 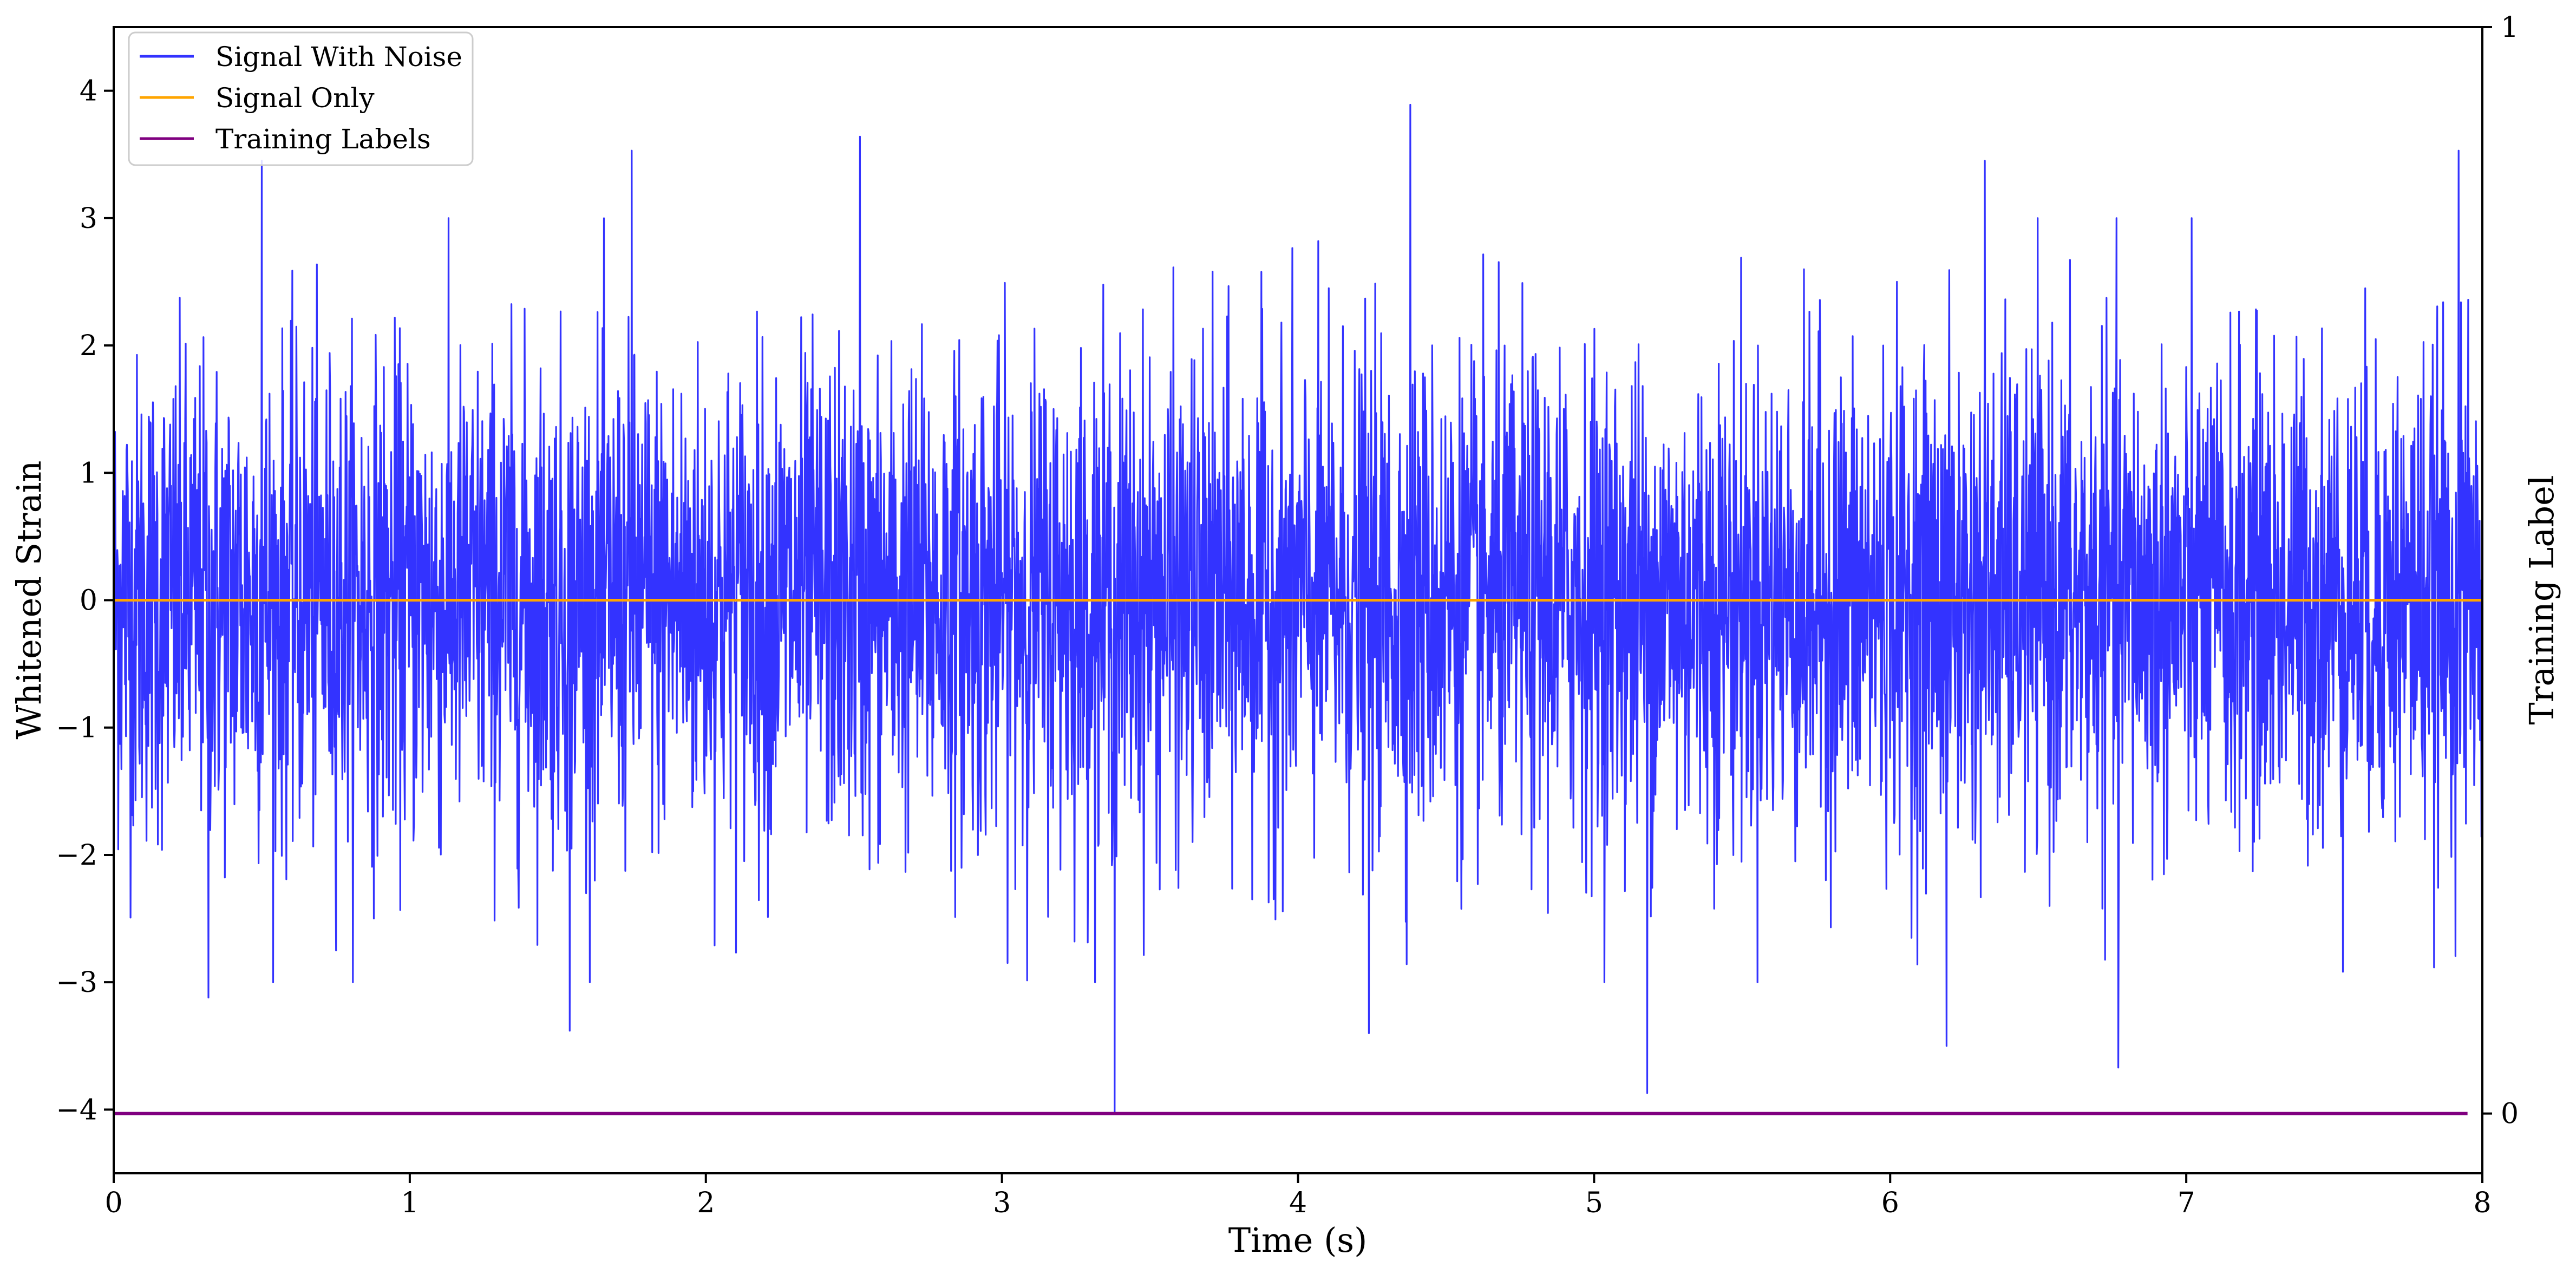 What do you see at coordinates (88, 91) in the screenshot?
I see `y-tick-label: 4` at bounding box center [88, 91].